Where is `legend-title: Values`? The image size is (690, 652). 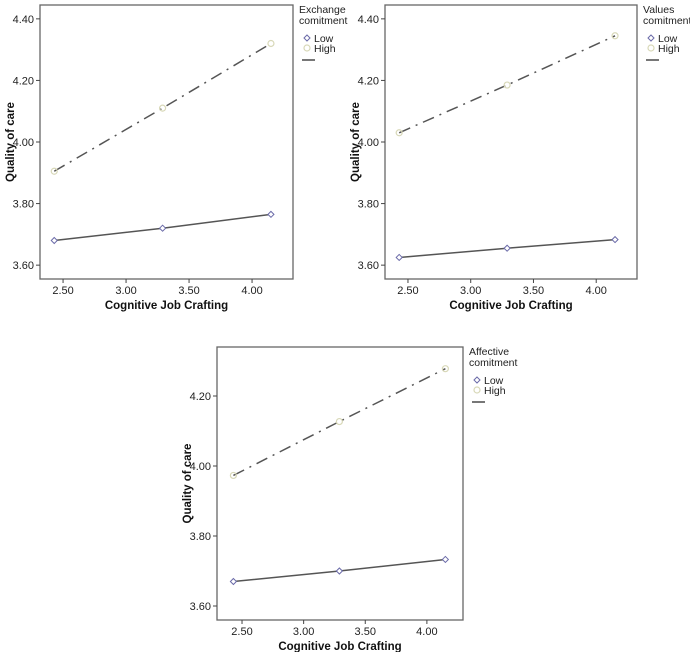 legend-title: Values is located at coordinates (658, 10).